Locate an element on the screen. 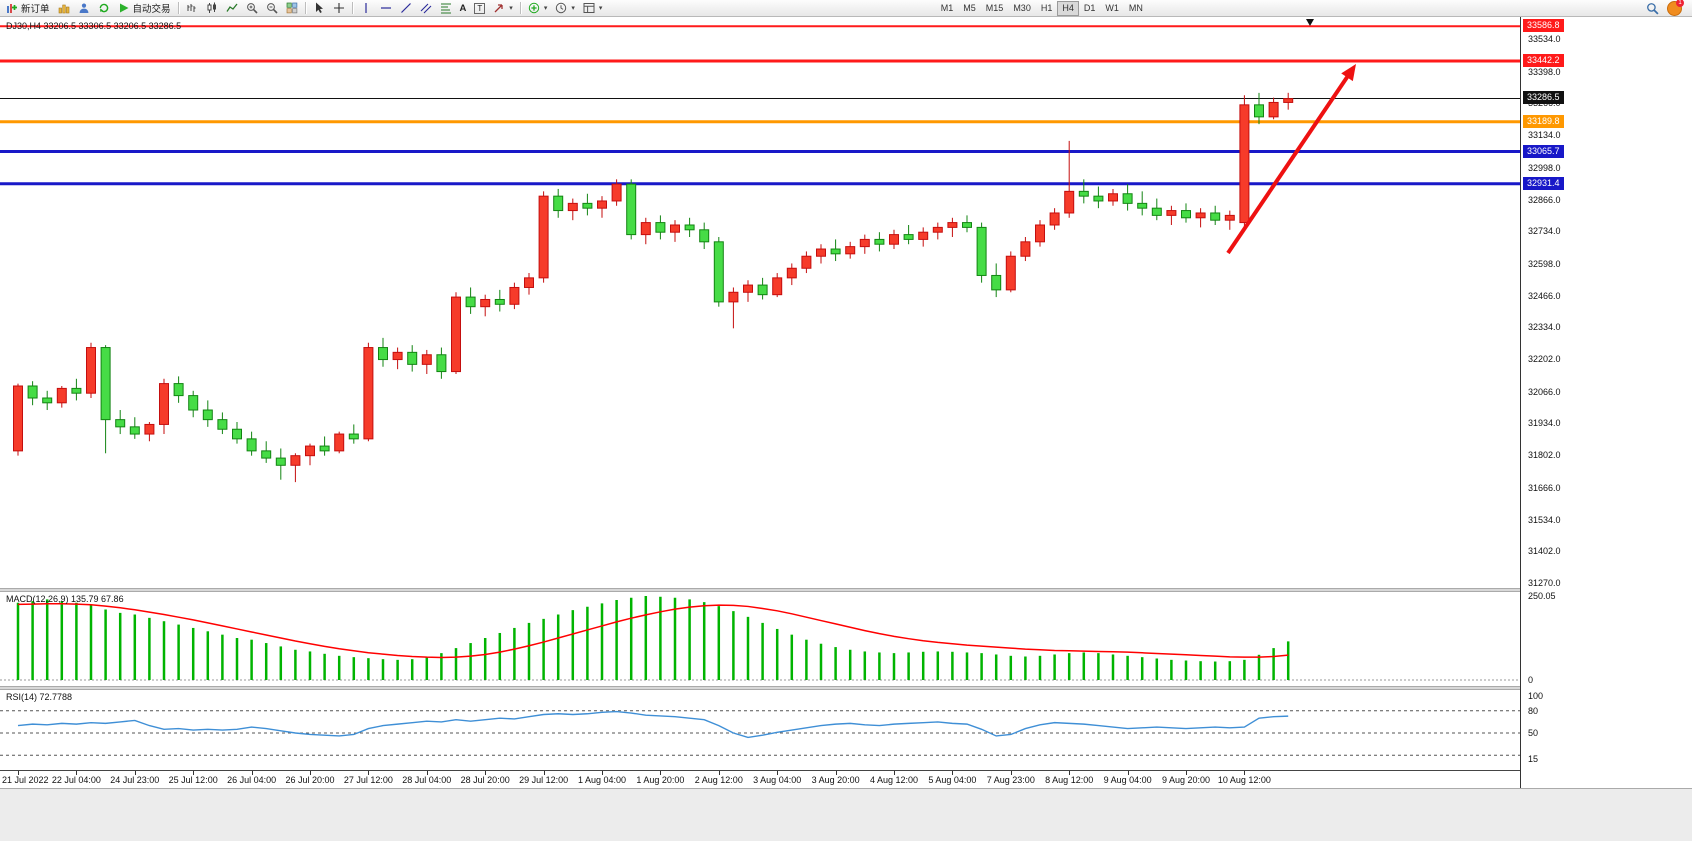 The width and height of the screenshot is (1692, 841). time-axis-label: 9 Aug 20:00 is located at coordinates (1186, 780).